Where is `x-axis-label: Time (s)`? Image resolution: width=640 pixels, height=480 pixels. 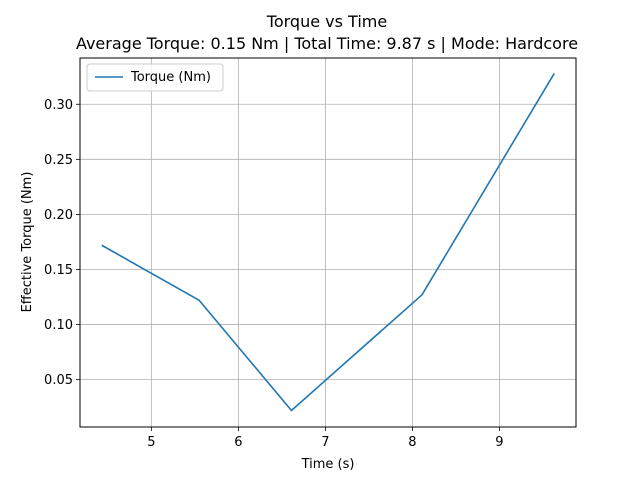 x-axis-label: Time (s) is located at coordinates (328, 464).